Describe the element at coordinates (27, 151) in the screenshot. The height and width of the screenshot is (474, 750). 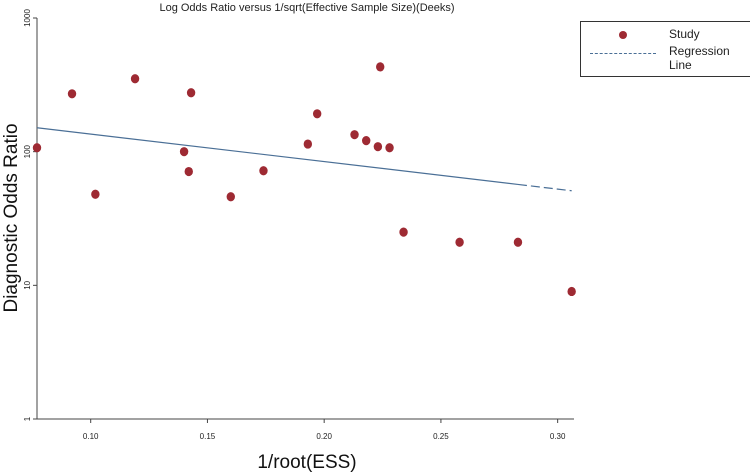
I see `y-tick-label: 100` at that location.